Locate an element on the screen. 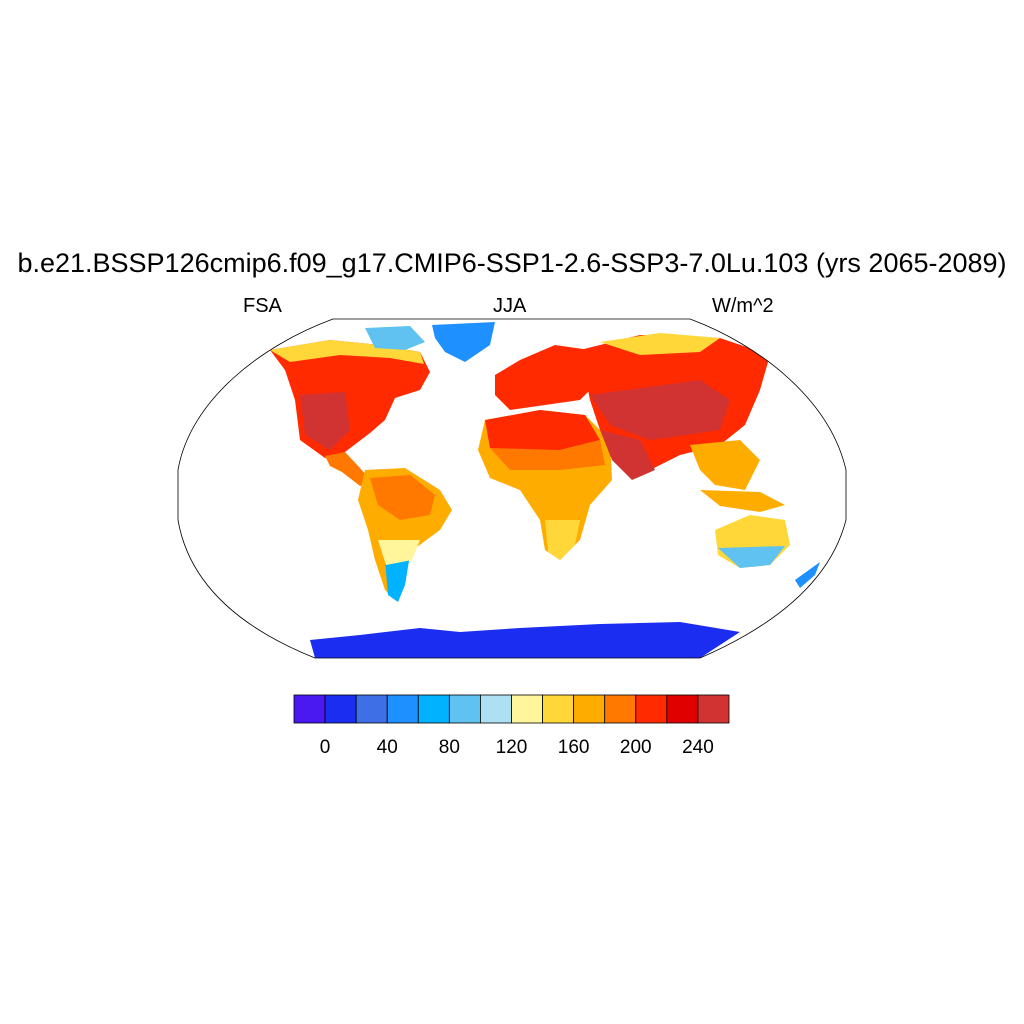  units-label: W/m^2 is located at coordinates (743, 306).